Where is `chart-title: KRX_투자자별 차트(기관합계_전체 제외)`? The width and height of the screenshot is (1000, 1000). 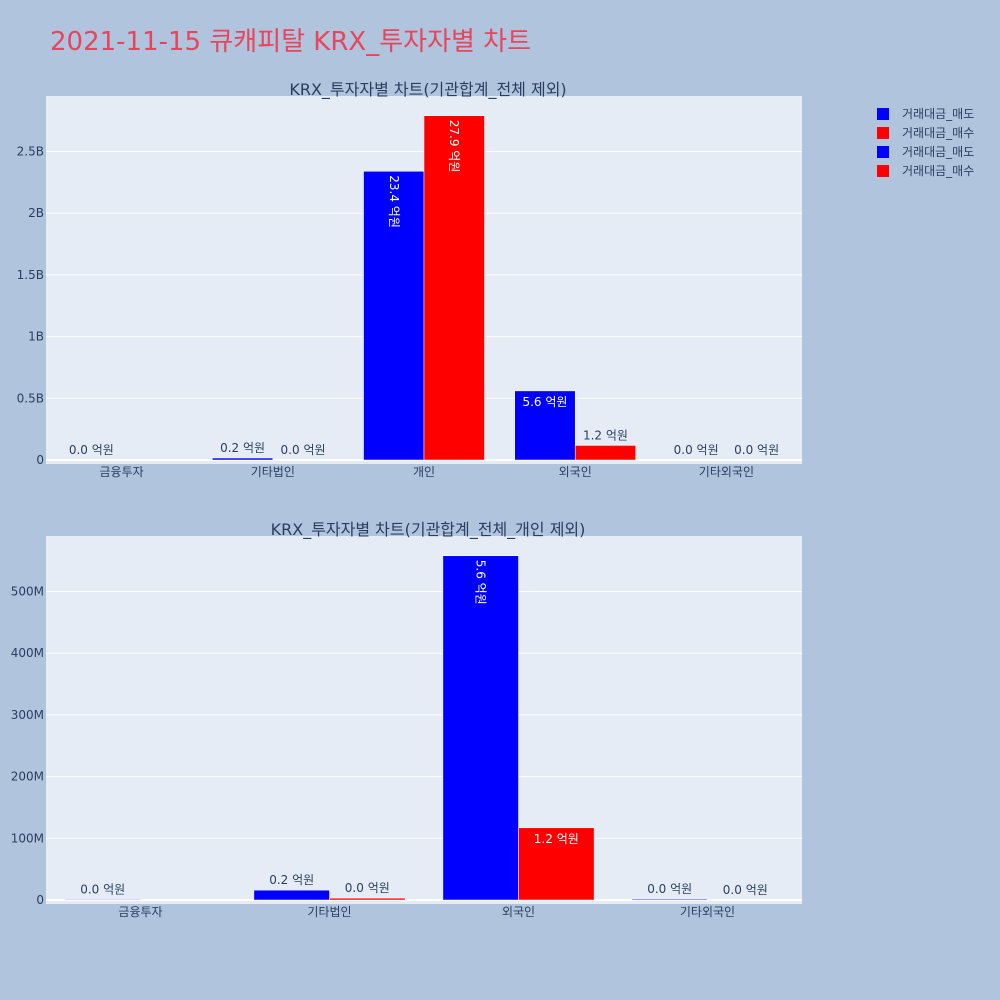
chart-title: KRX_투자자별 차트(기관합계_전체 제외) is located at coordinates (427, 90).